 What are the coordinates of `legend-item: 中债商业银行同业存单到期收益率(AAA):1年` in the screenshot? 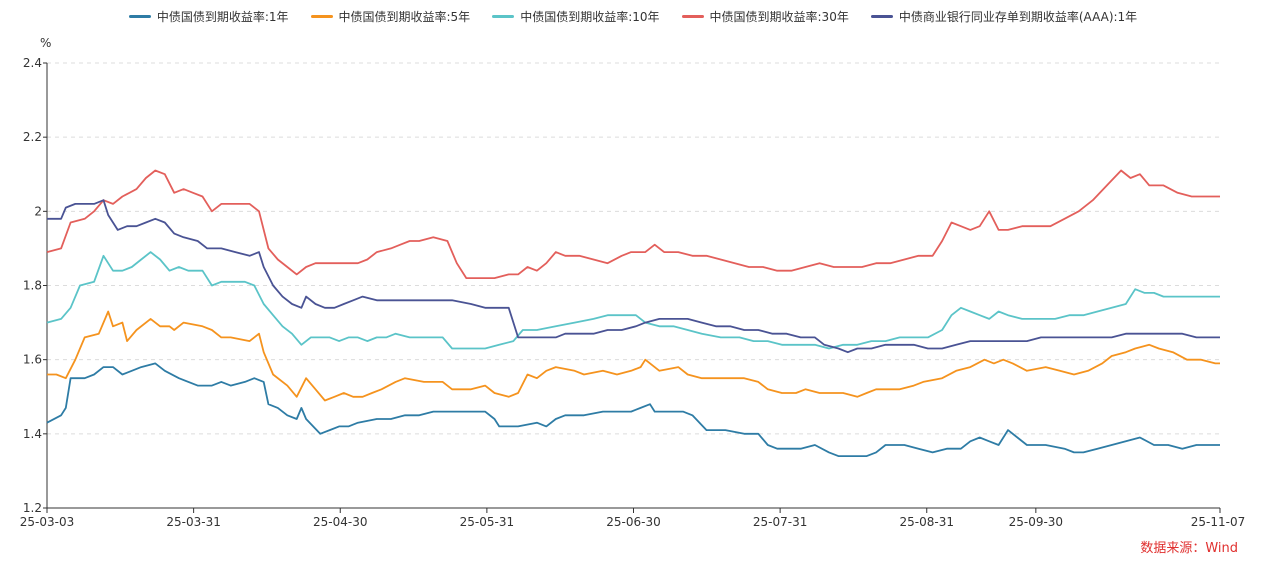 It's located at (1004, 16).